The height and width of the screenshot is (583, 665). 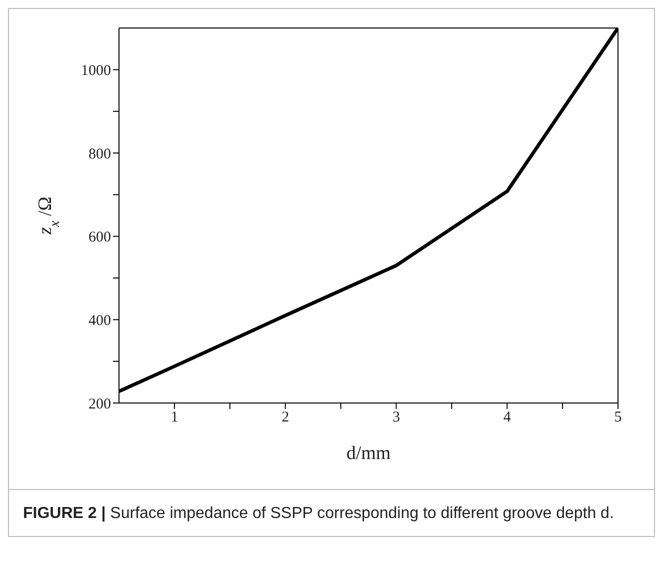 What do you see at coordinates (99, 238) in the screenshot?
I see `y-tick-label: 600` at bounding box center [99, 238].